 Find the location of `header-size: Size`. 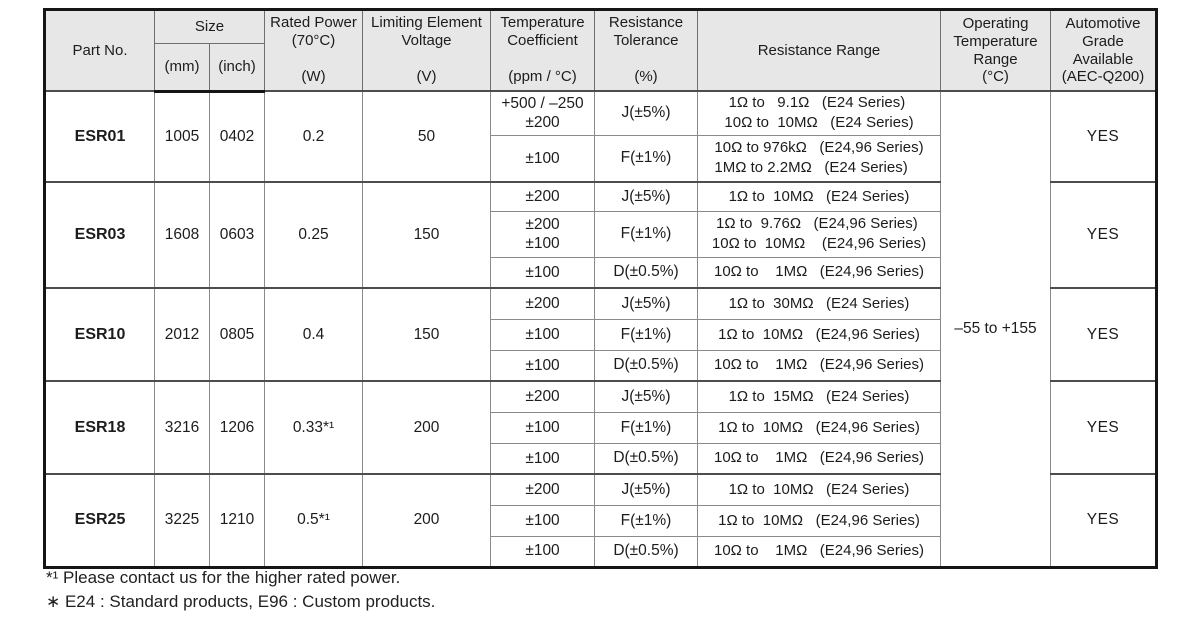

header-size: Size is located at coordinates (209, 26).